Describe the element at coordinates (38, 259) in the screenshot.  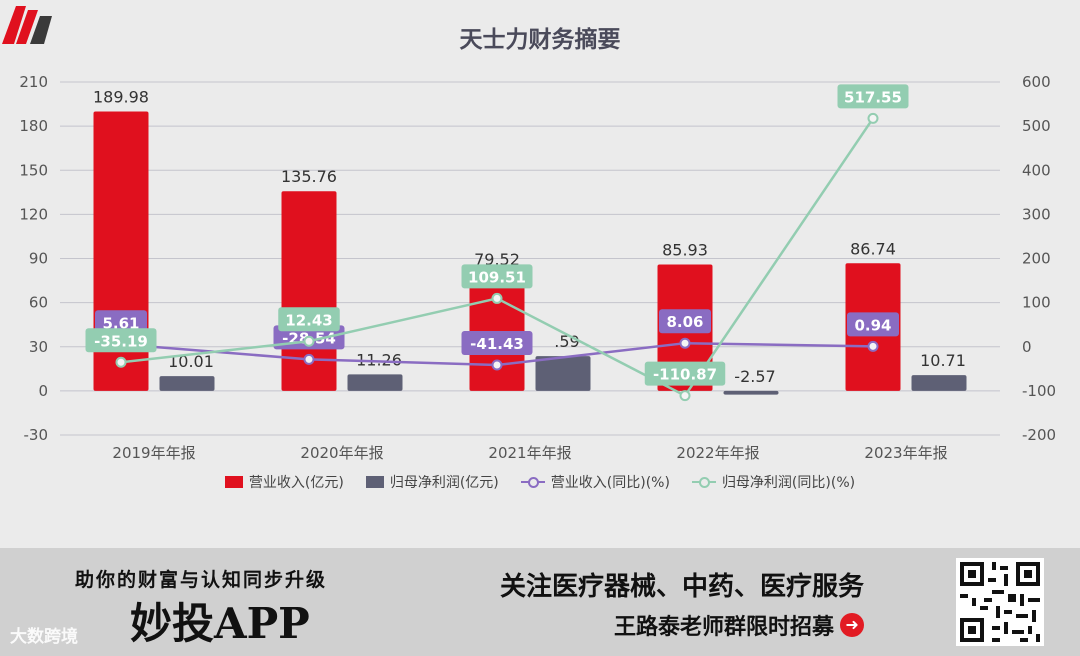
I see `y-left-tick-label: 90` at that location.